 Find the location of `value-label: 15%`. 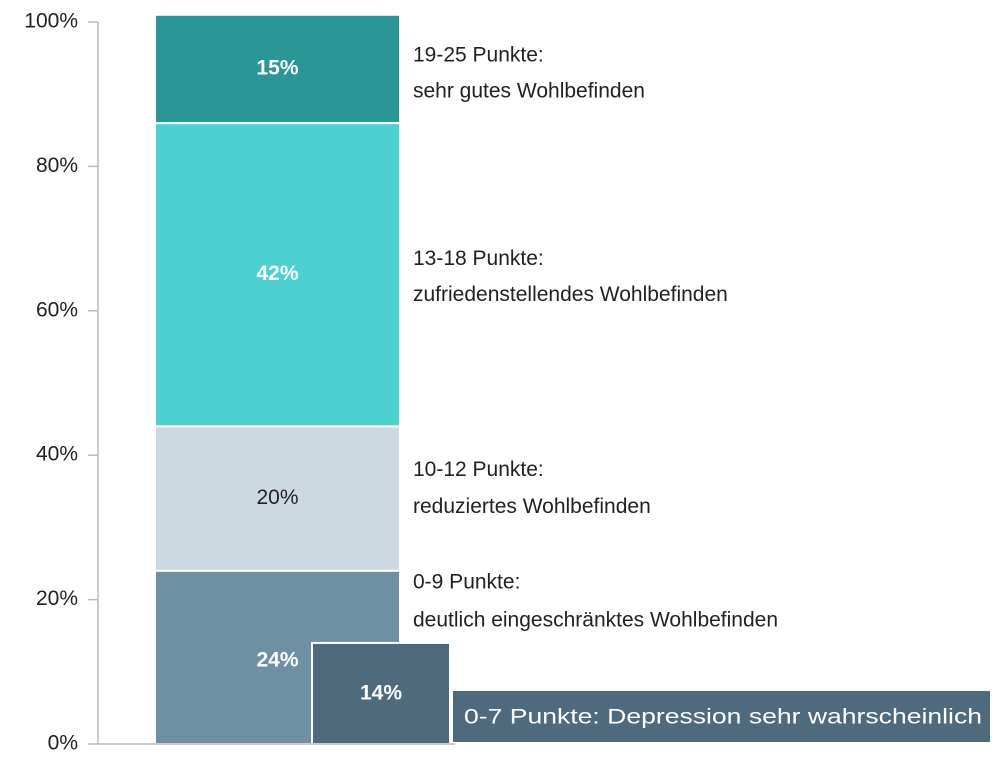

value-label: 15% is located at coordinates (277, 67).